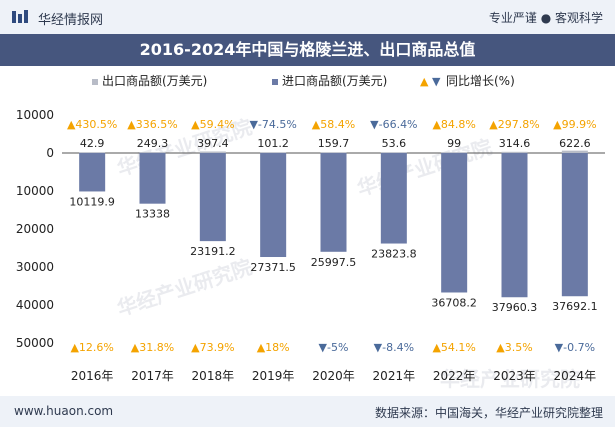 Image resolution: width=615 pixels, height=427 pixels. I want to click on value-label-export: 53.6, so click(394, 143).